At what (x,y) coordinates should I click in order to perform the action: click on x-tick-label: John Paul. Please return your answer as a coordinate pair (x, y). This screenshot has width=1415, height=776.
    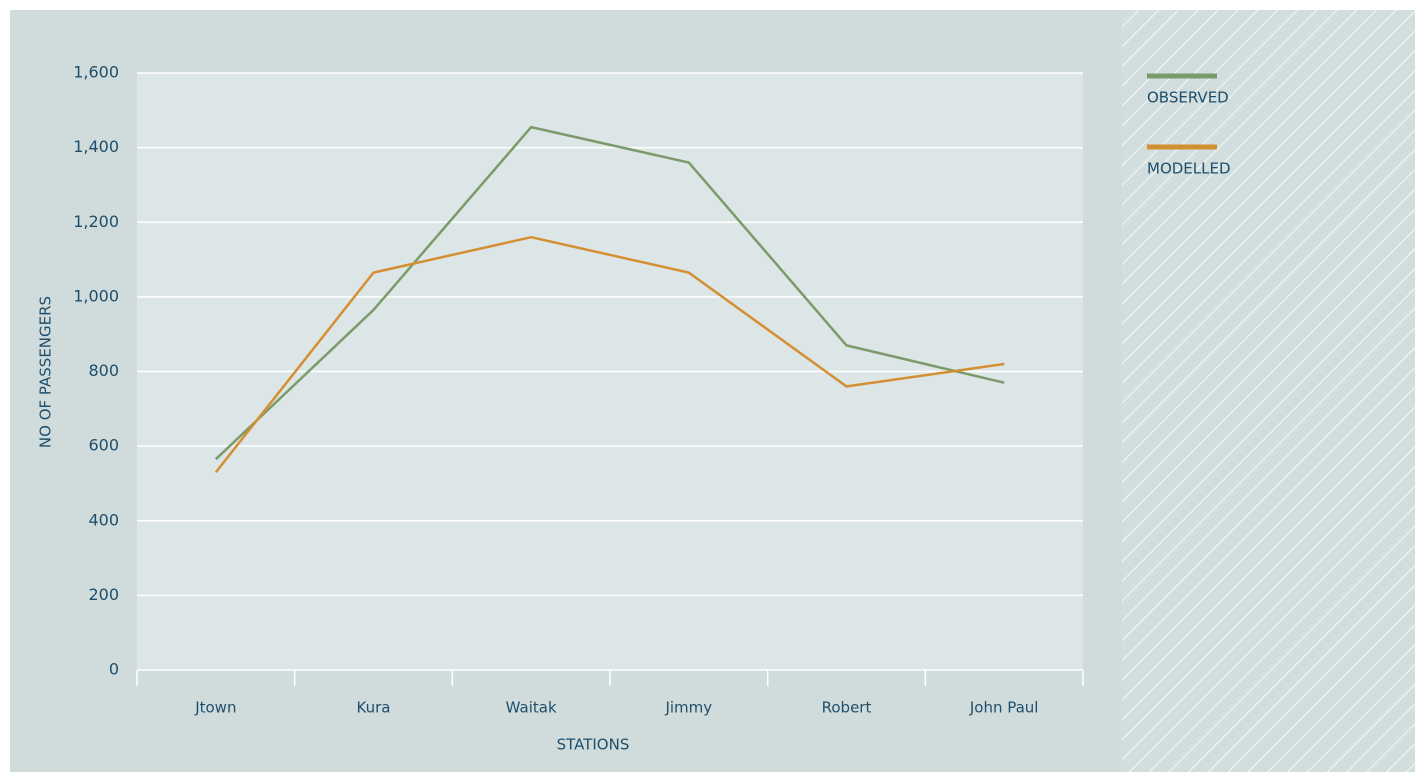
    Looking at the image, I should click on (1004, 708).